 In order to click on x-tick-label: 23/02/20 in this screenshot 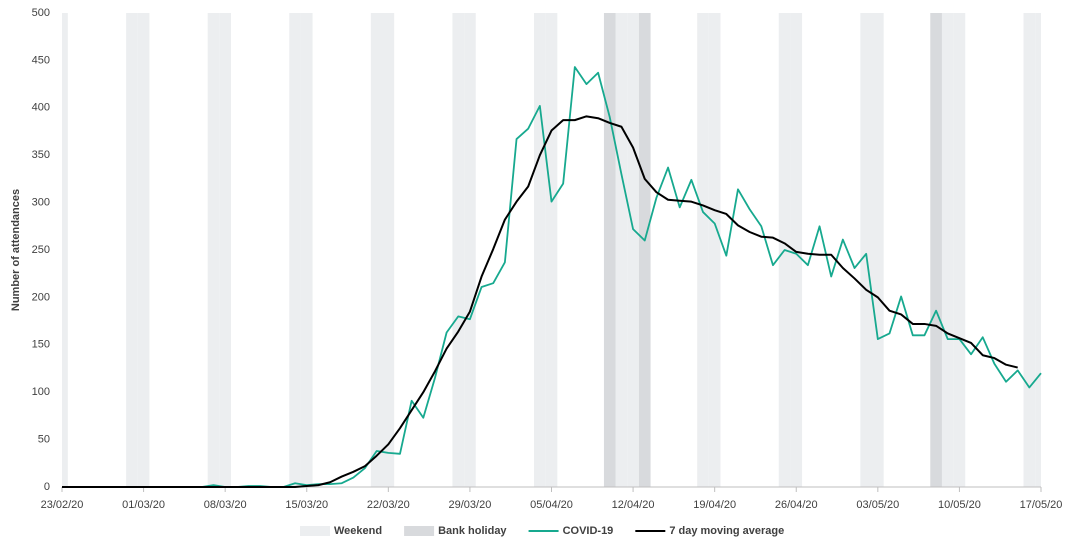, I will do `click(62, 505)`.